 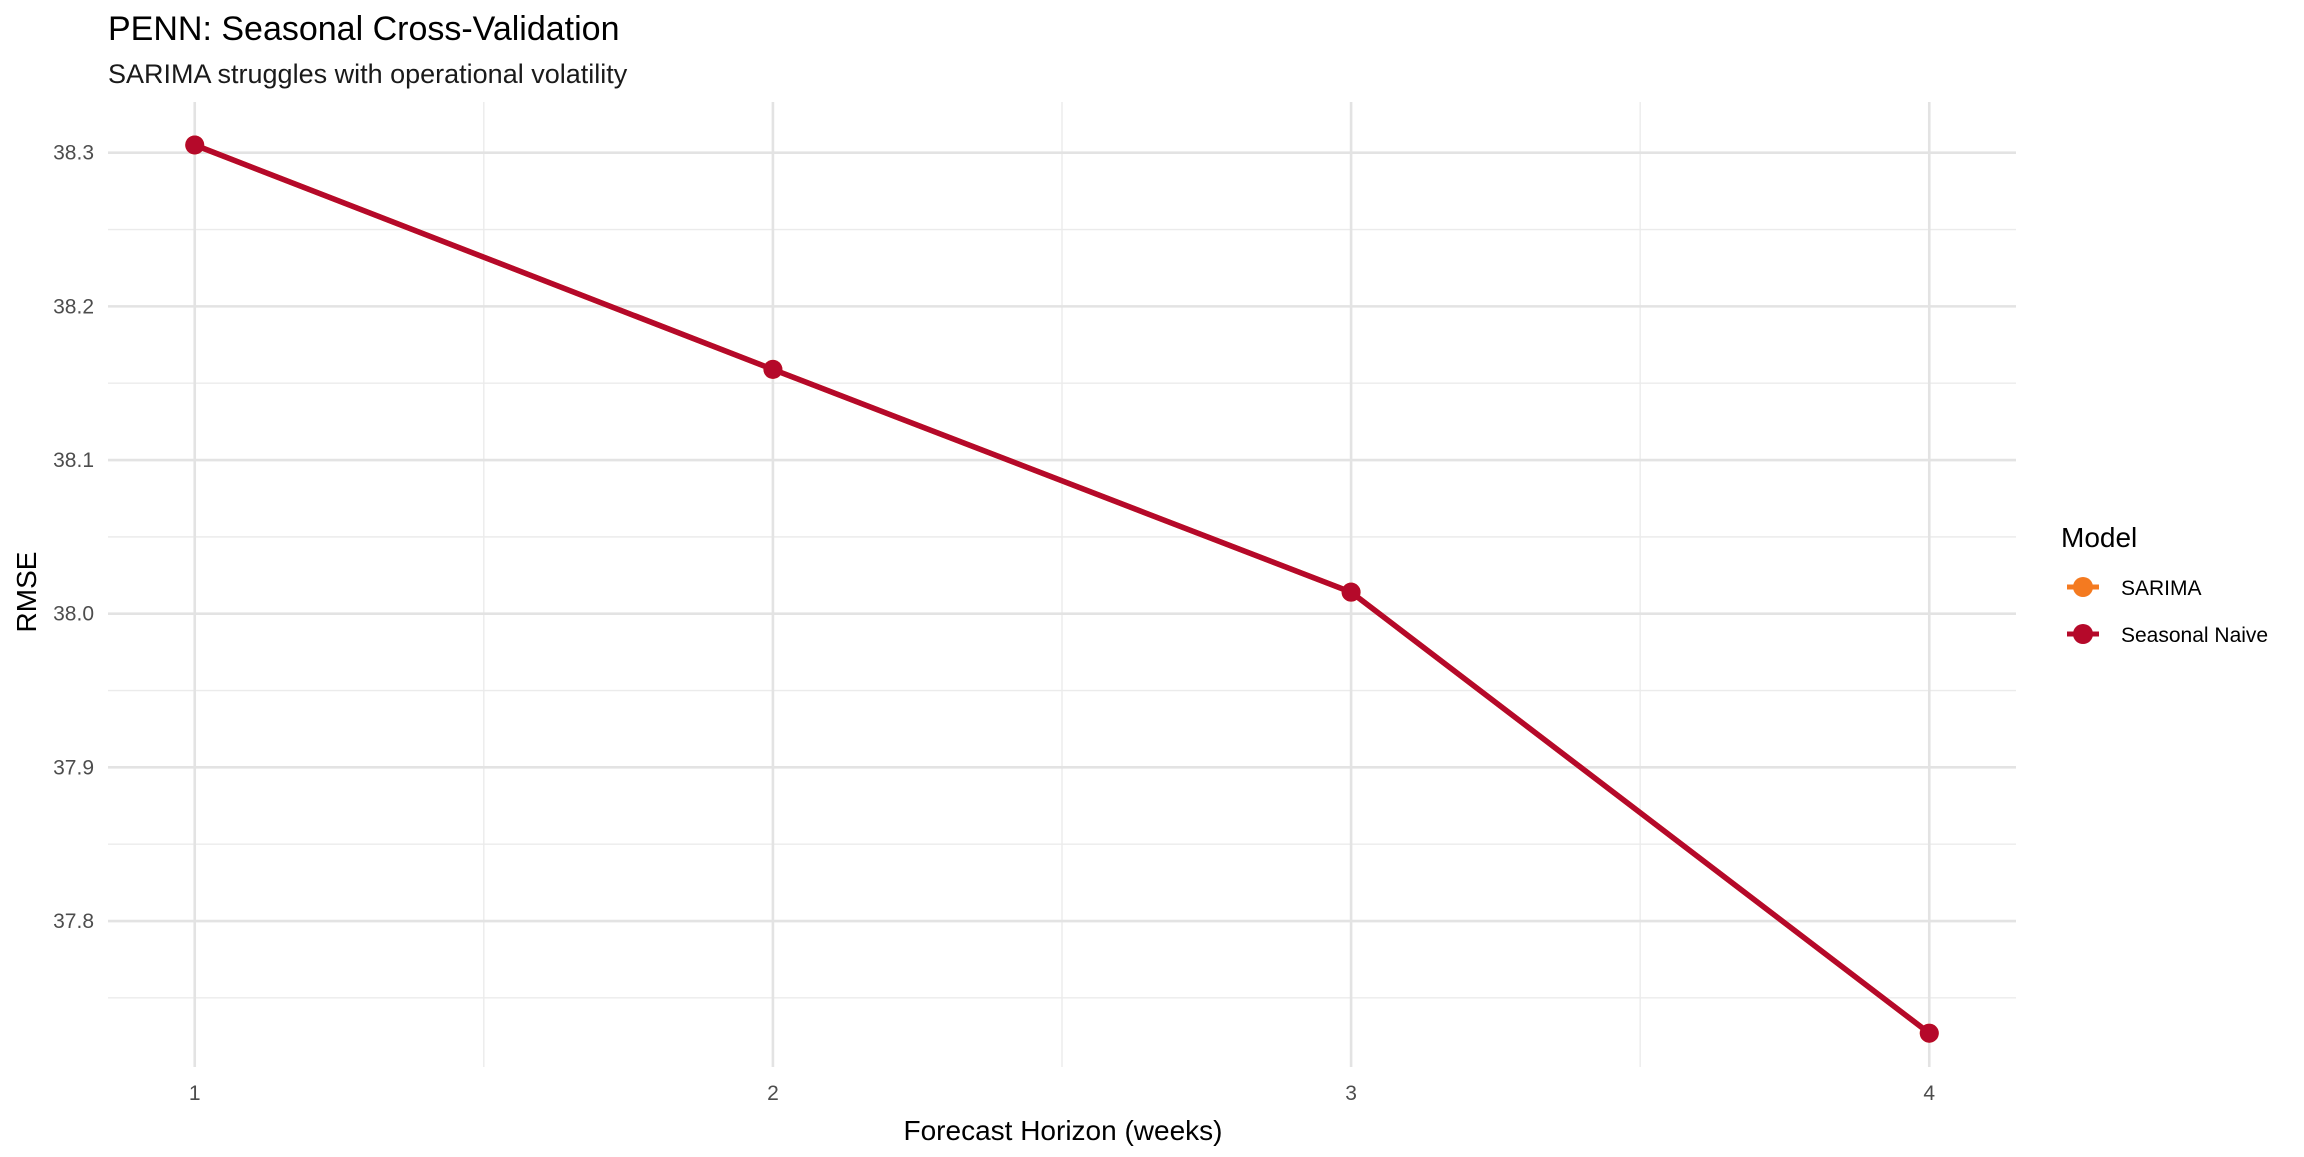 I want to click on legend-entries: SARIMA Seasonal Naive, so click(x=2167, y=612).